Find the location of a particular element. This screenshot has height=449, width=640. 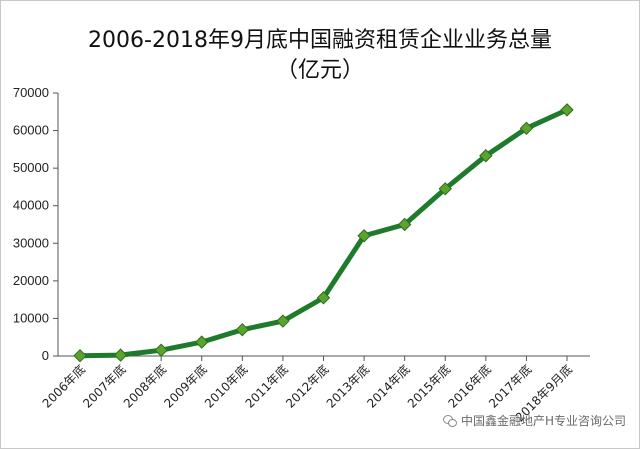

x-tick-label: 2012年底 is located at coordinates (306, 386).